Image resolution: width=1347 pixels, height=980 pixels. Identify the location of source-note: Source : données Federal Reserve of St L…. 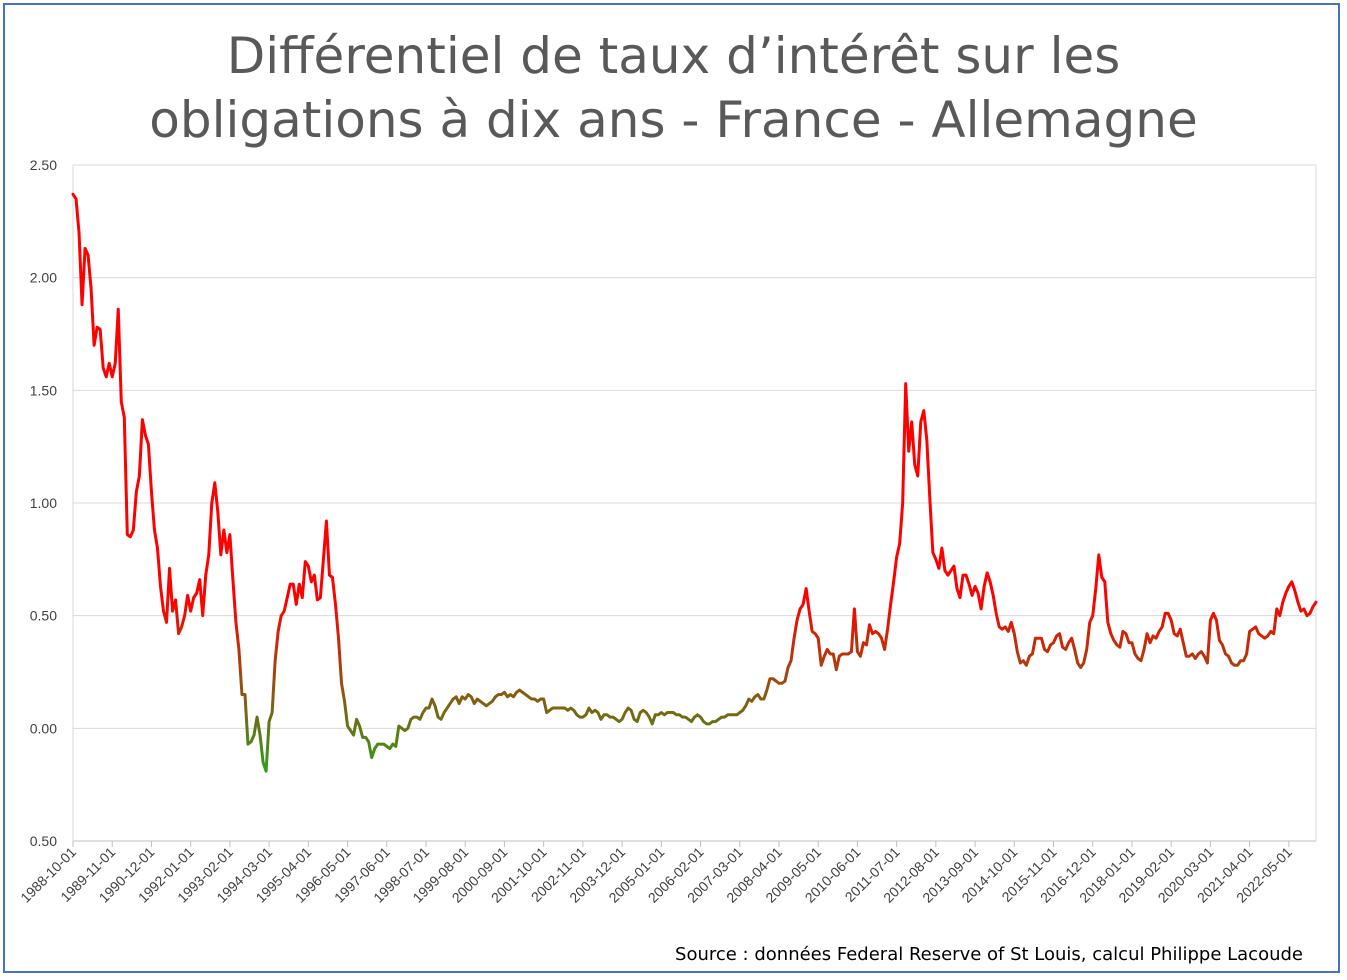
(989, 954).